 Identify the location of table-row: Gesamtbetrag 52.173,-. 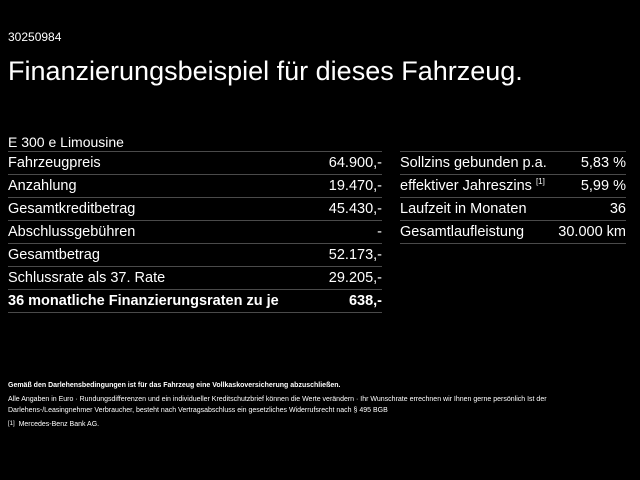
(195, 255).